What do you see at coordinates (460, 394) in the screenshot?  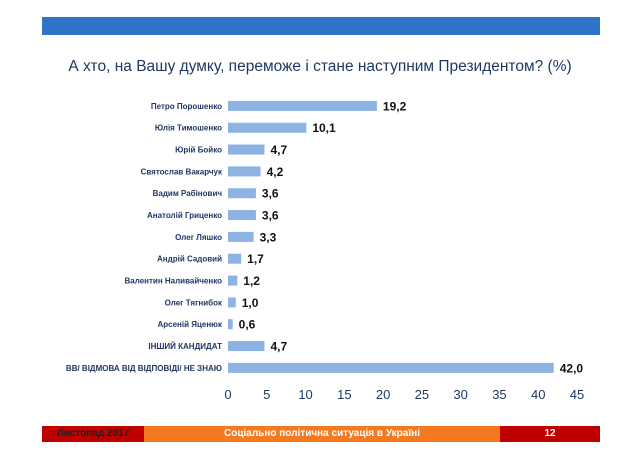 I see `x-tick-label: 30` at bounding box center [460, 394].